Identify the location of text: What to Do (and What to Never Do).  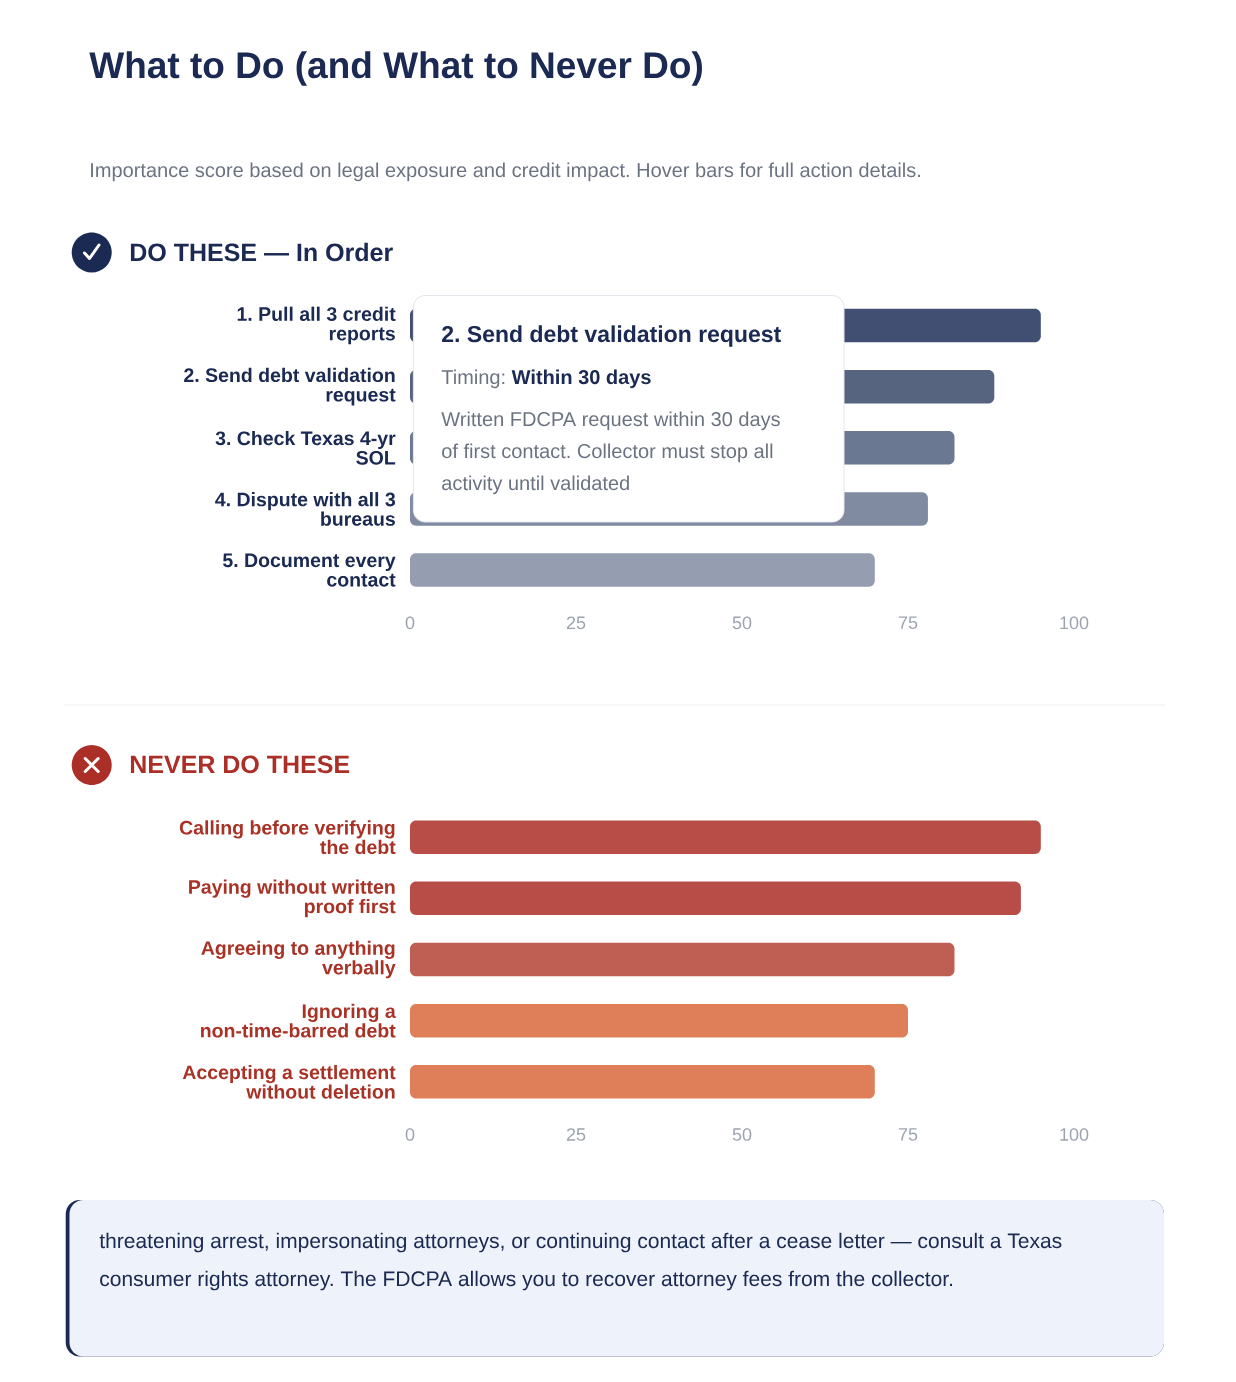
(395, 68).